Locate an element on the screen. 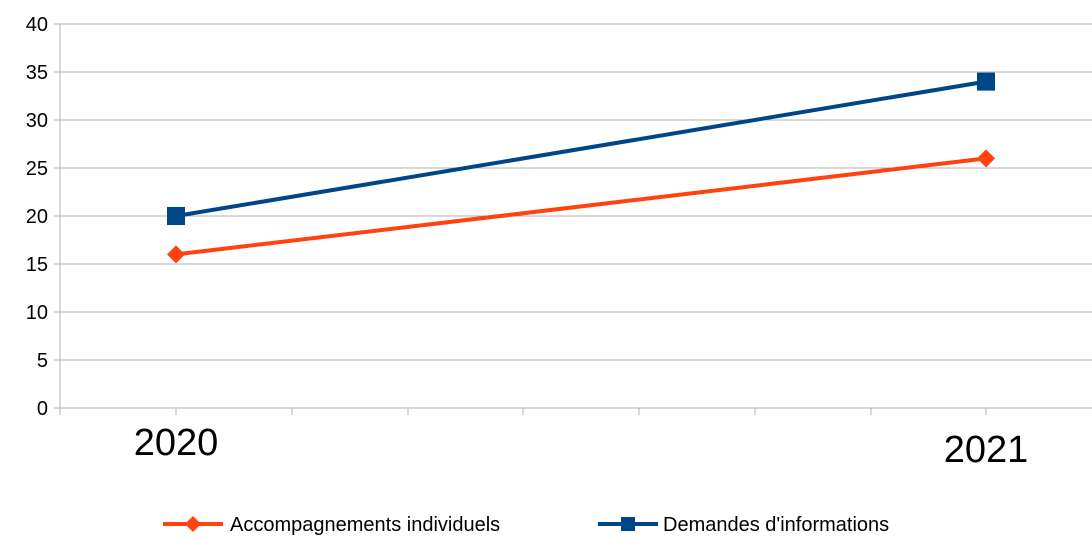 The height and width of the screenshot is (539, 1092). y-tick-label-20: 20 is located at coordinates (37, 217).